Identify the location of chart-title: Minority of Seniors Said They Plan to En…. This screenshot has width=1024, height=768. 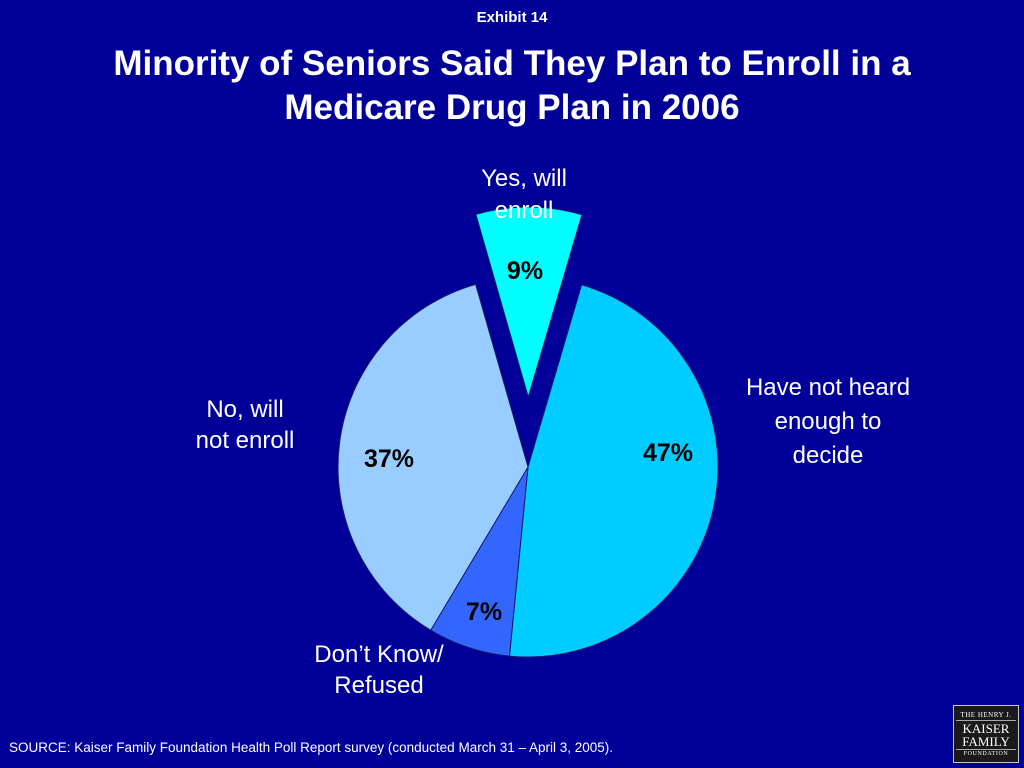
(512, 86).